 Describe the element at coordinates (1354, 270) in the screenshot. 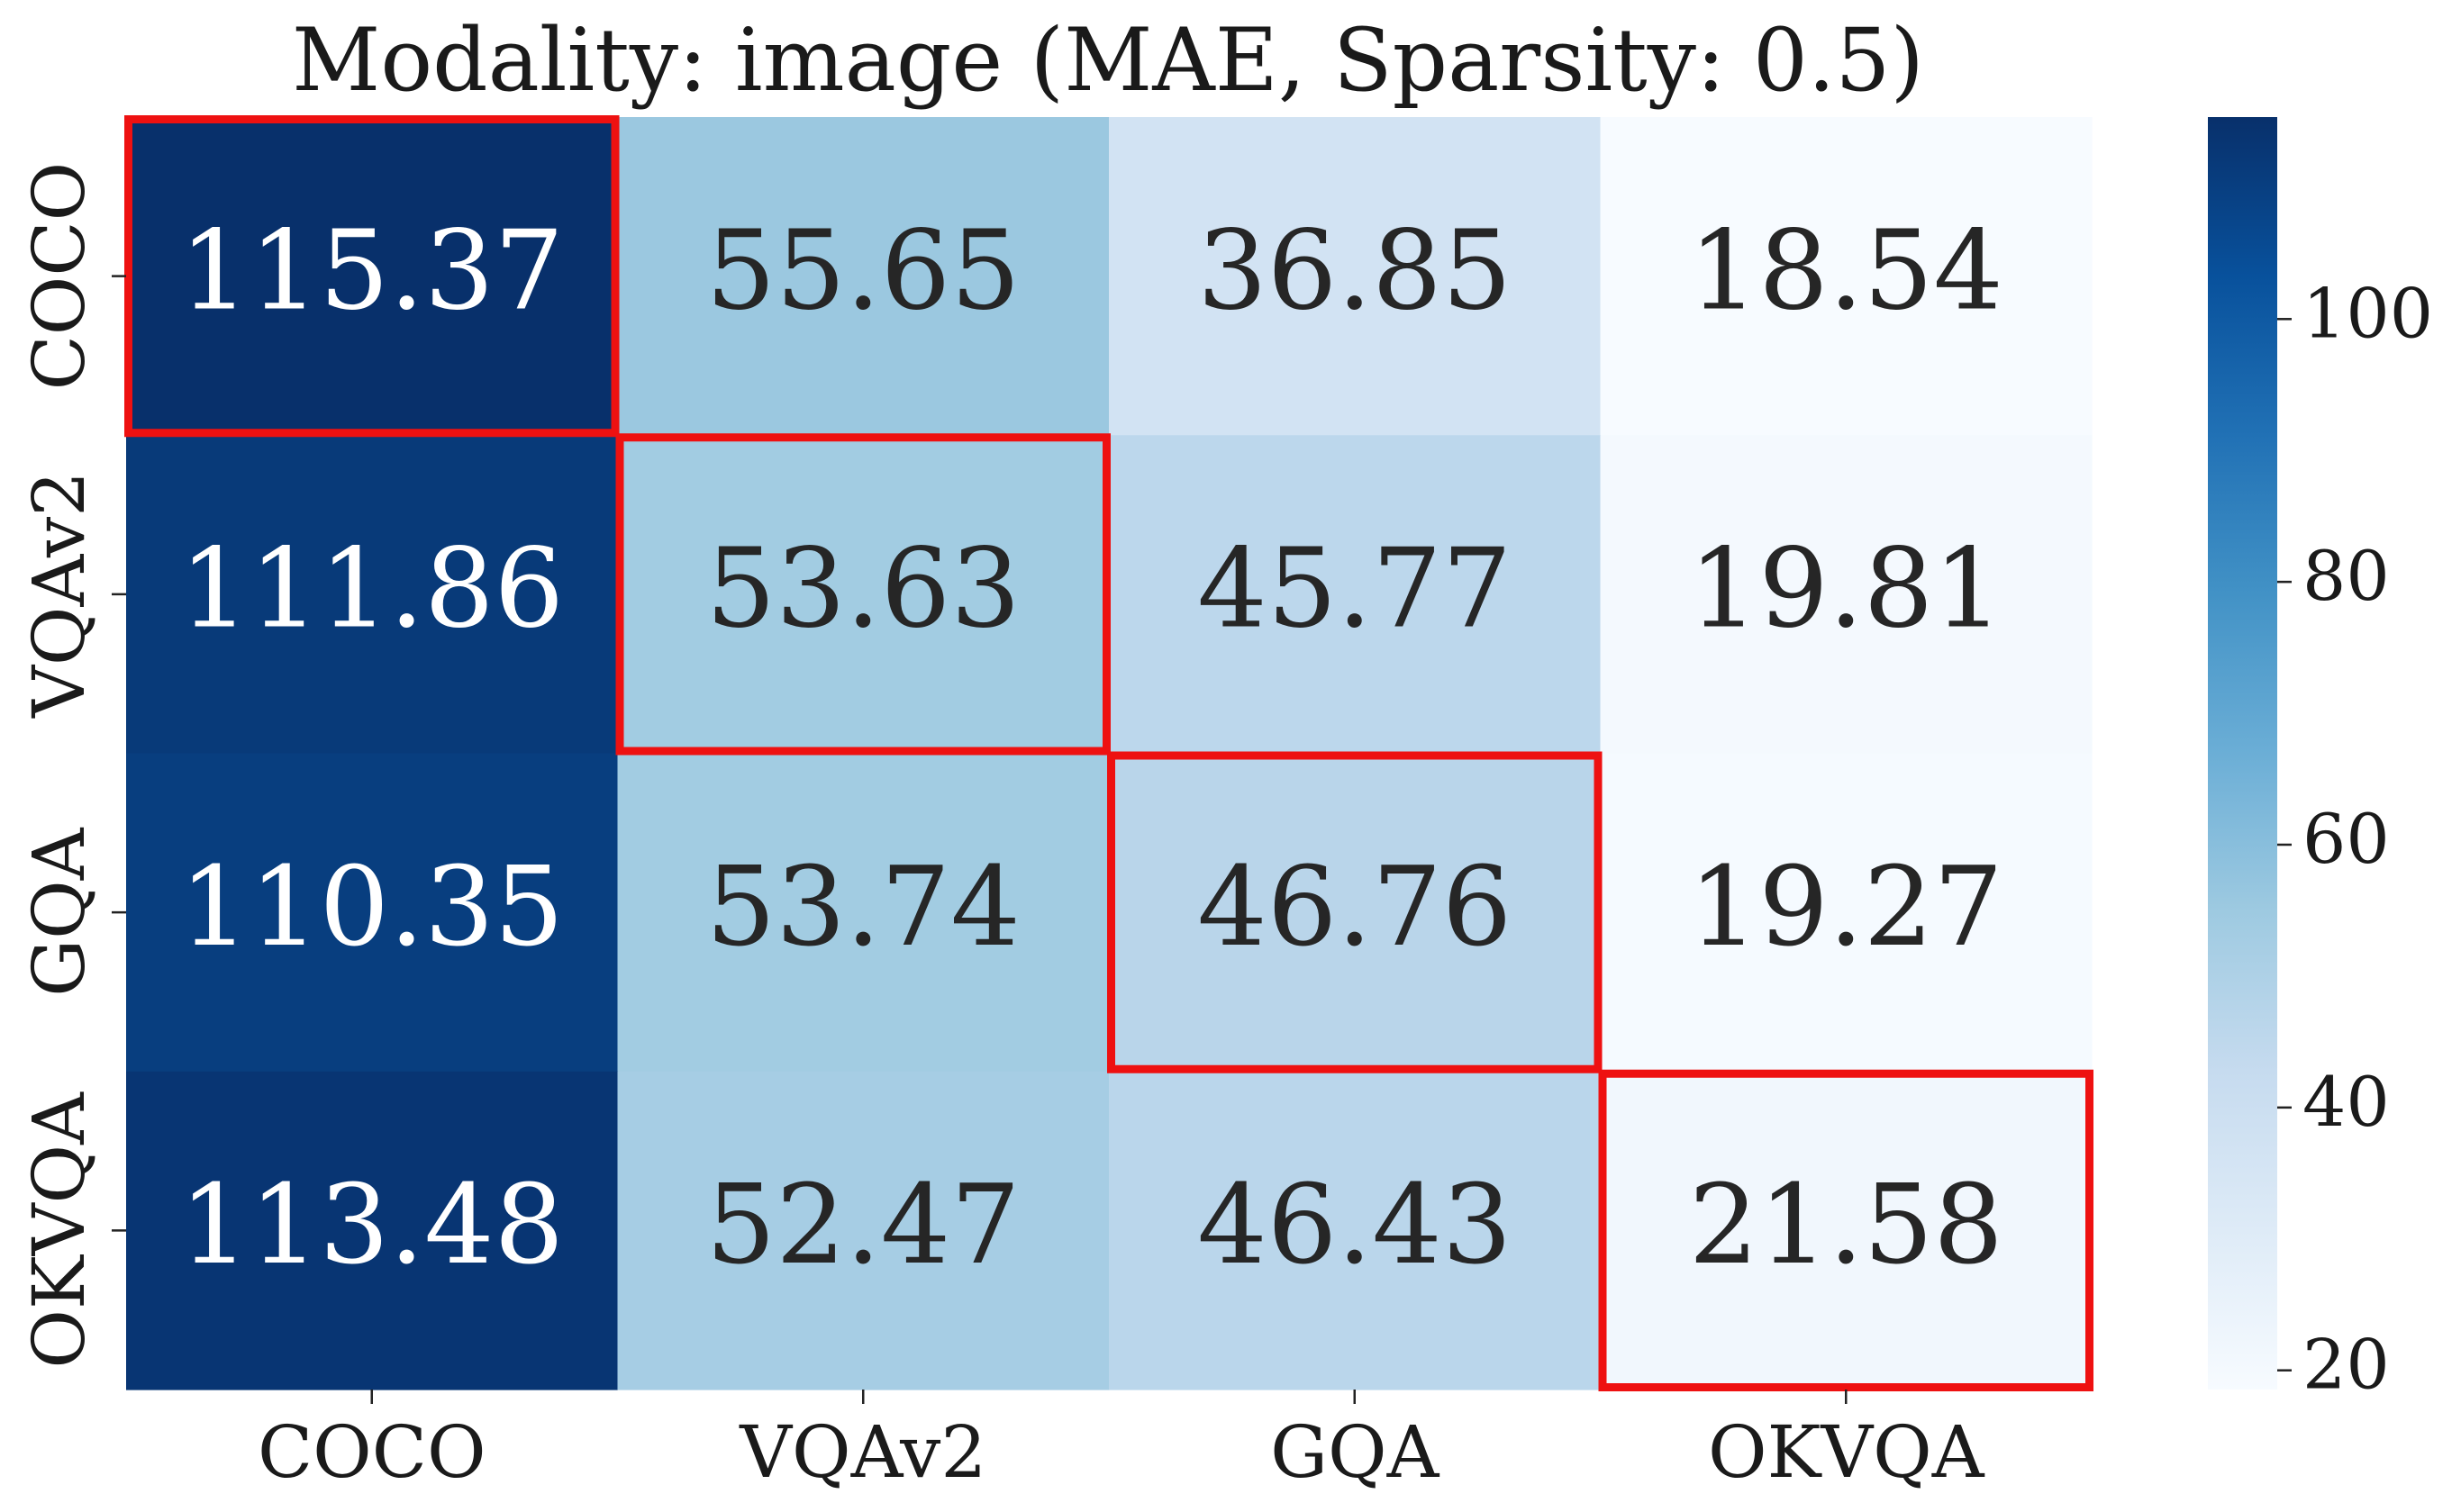

I see `cell-value-label: 36.85` at that location.